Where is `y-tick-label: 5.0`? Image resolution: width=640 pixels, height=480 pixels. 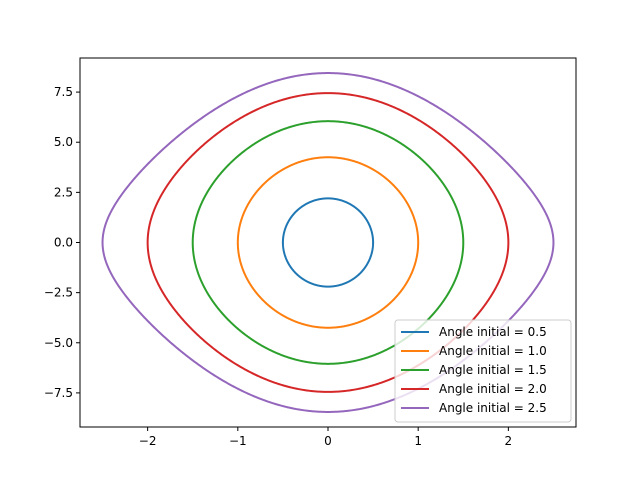 y-tick-label: 5.0 is located at coordinates (63, 142).